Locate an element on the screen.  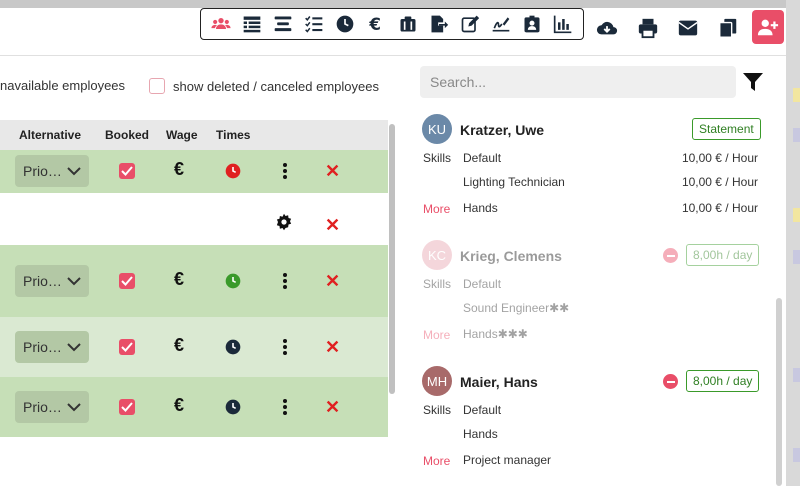
employee-name: Maier, Hans is located at coordinates (499, 382).